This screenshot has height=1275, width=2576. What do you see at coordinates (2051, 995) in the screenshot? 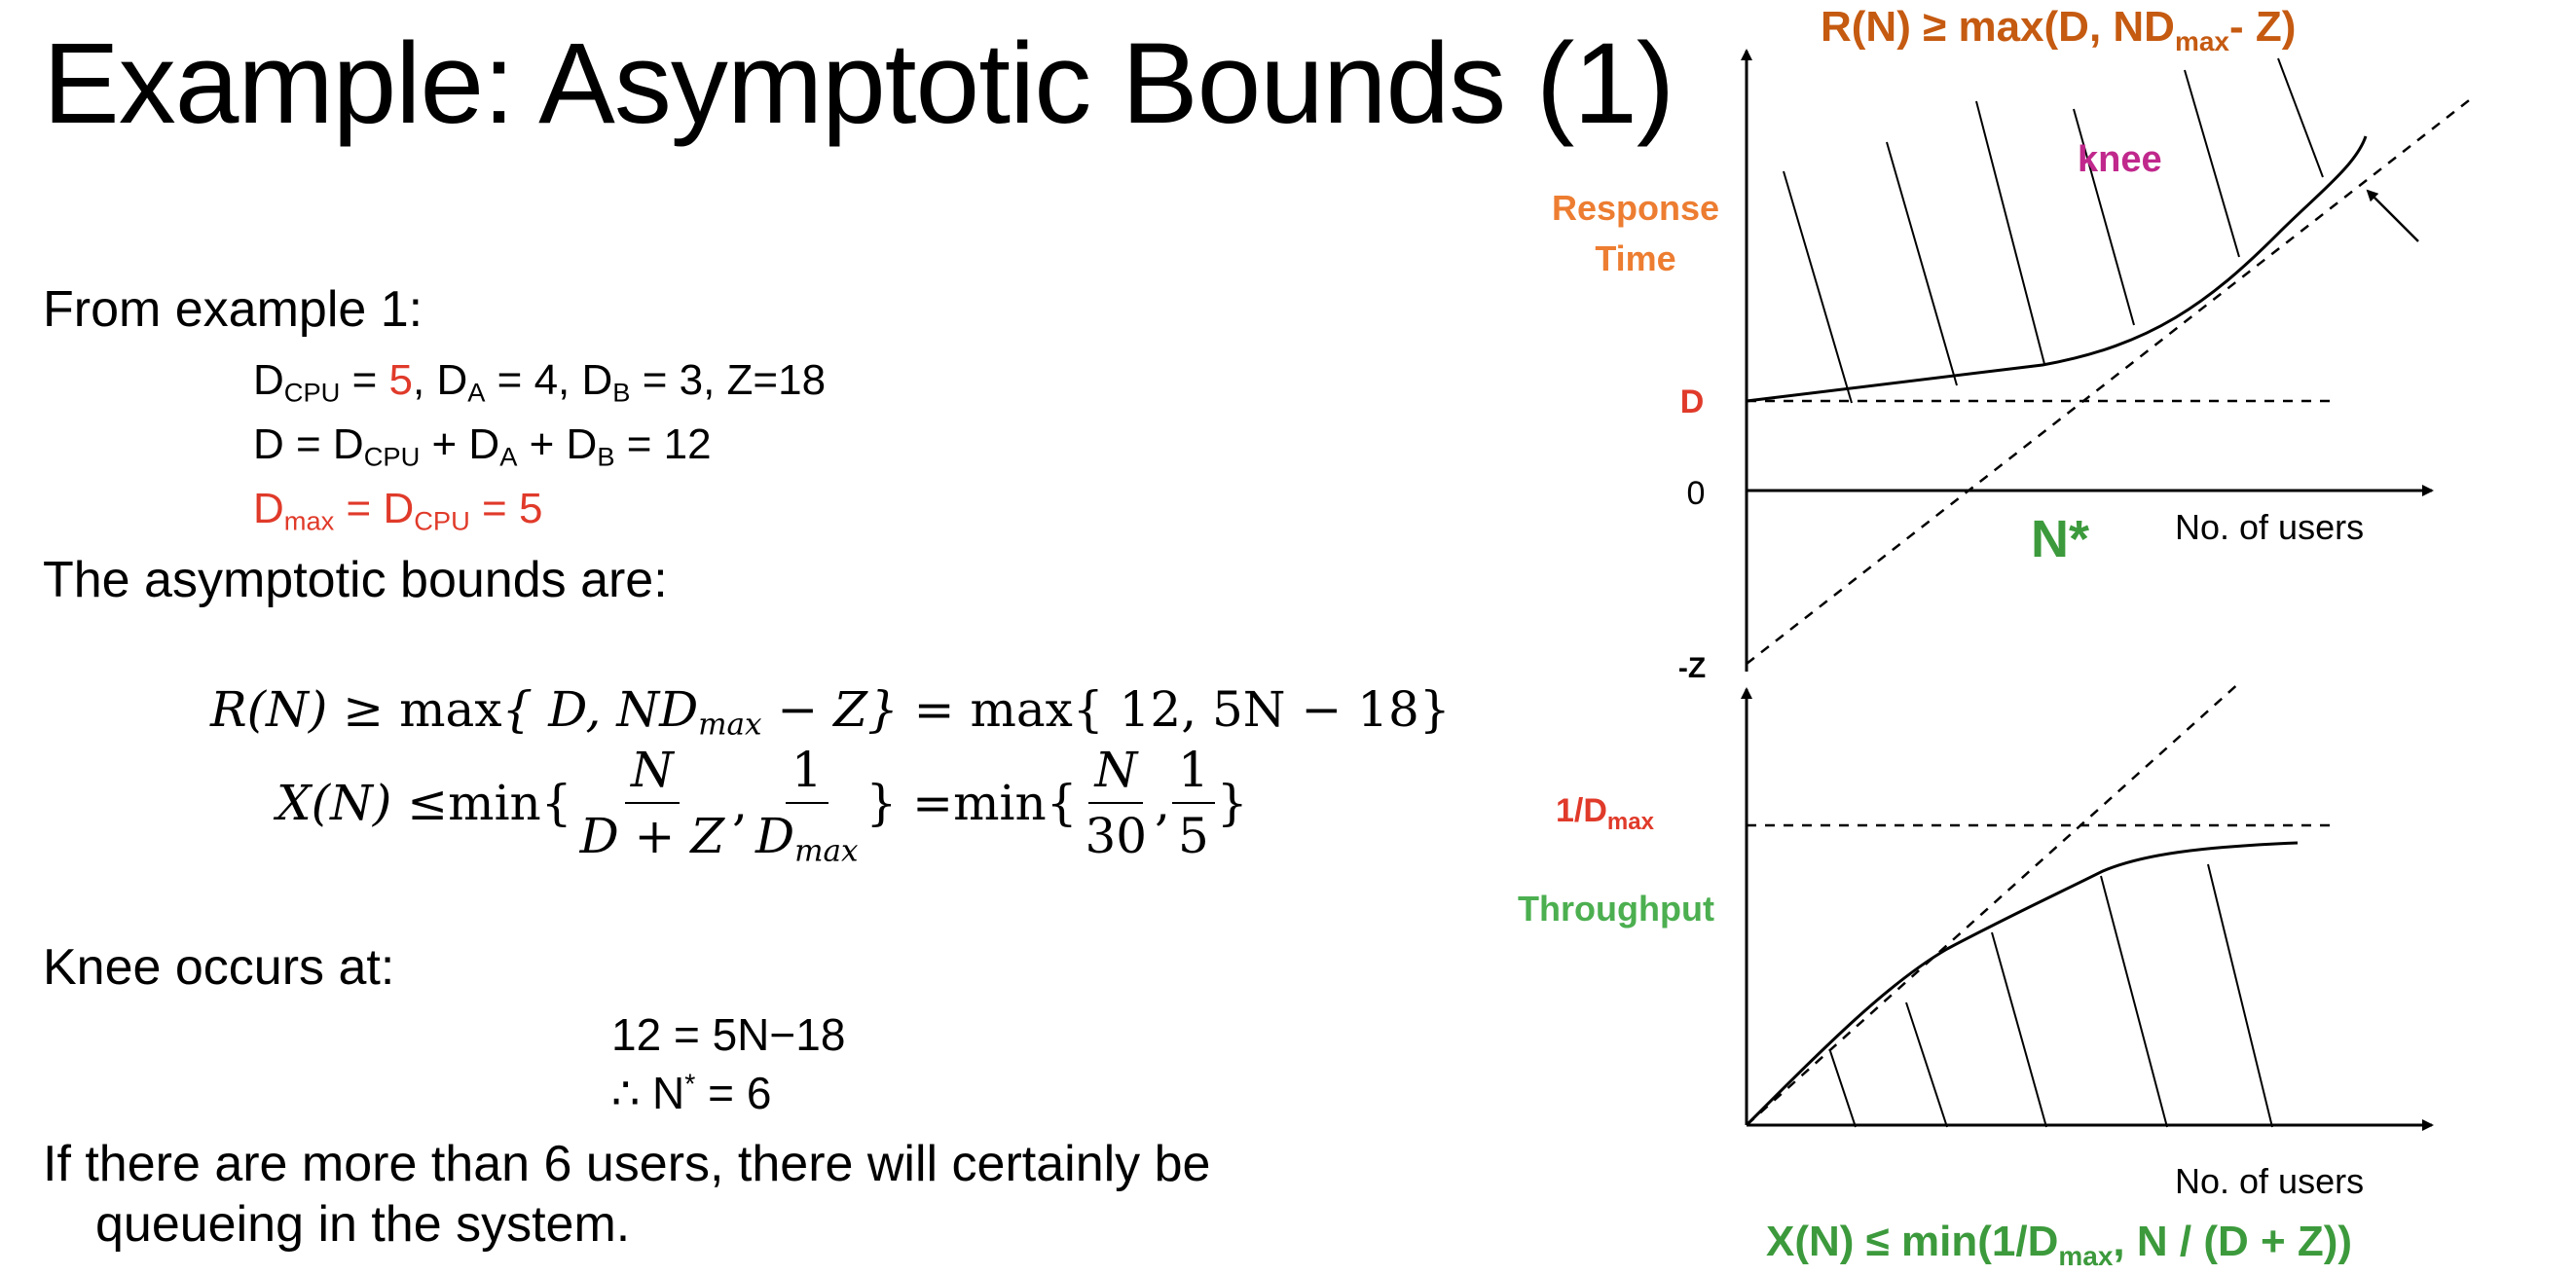
I see `throughput-hatching` at bounding box center [2051, 995].